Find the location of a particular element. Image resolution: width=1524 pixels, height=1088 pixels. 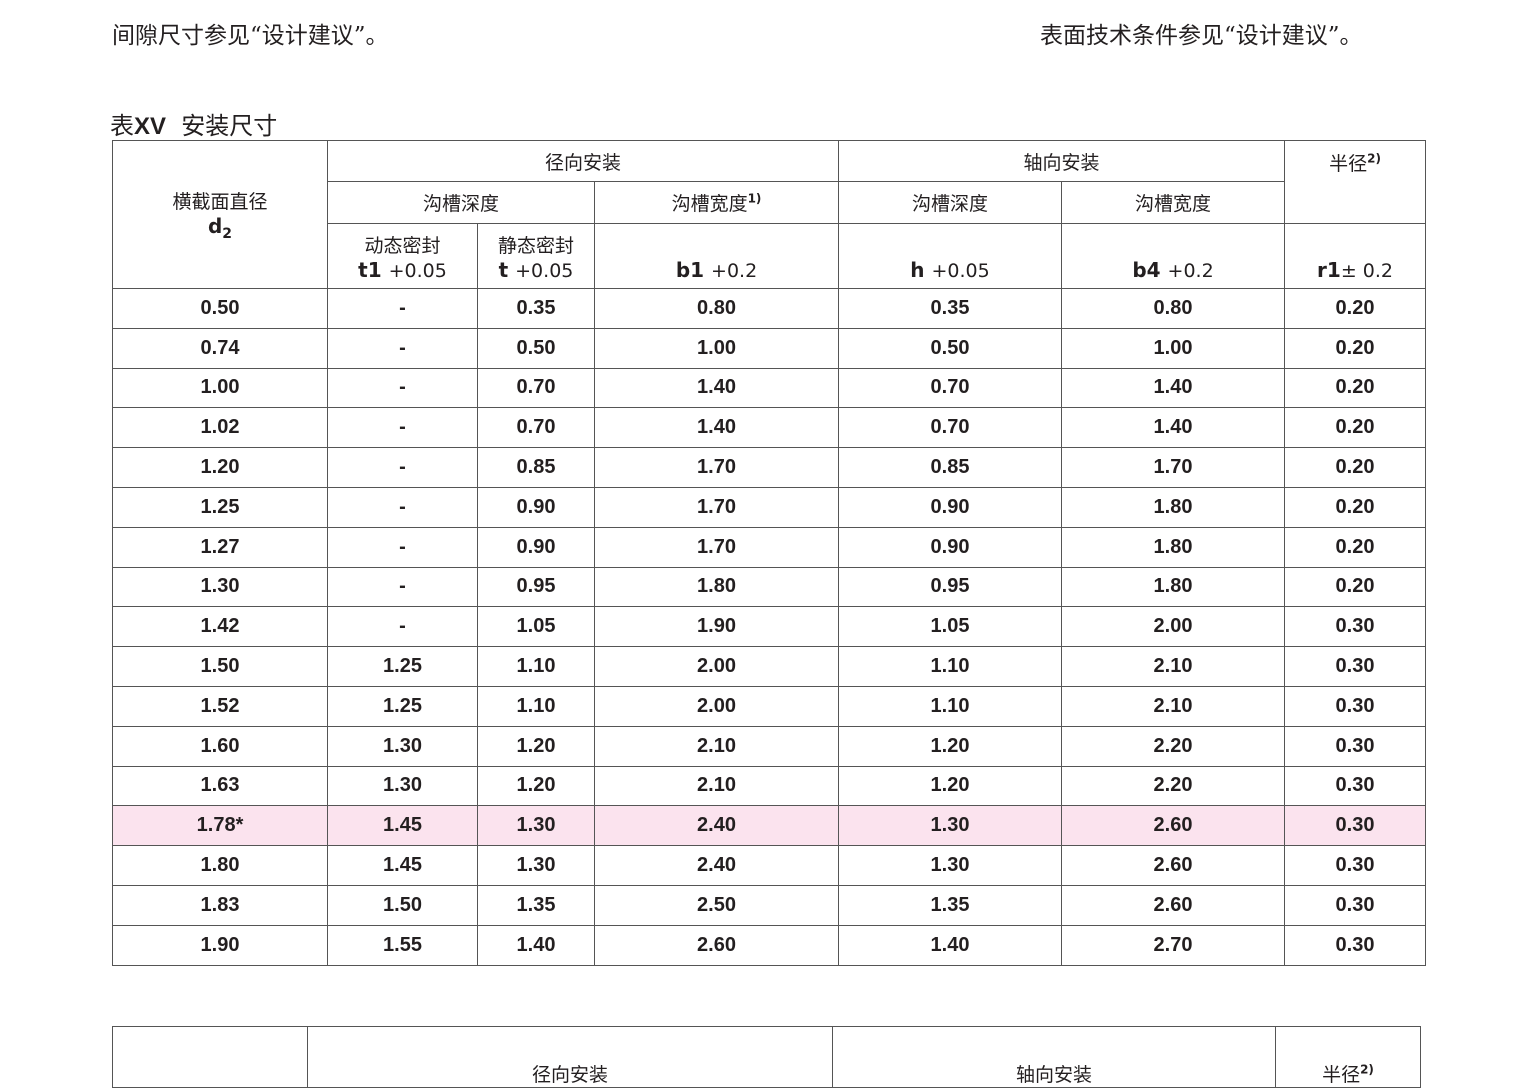

table-cell: 2.40 is located at coordinates (716, 826).